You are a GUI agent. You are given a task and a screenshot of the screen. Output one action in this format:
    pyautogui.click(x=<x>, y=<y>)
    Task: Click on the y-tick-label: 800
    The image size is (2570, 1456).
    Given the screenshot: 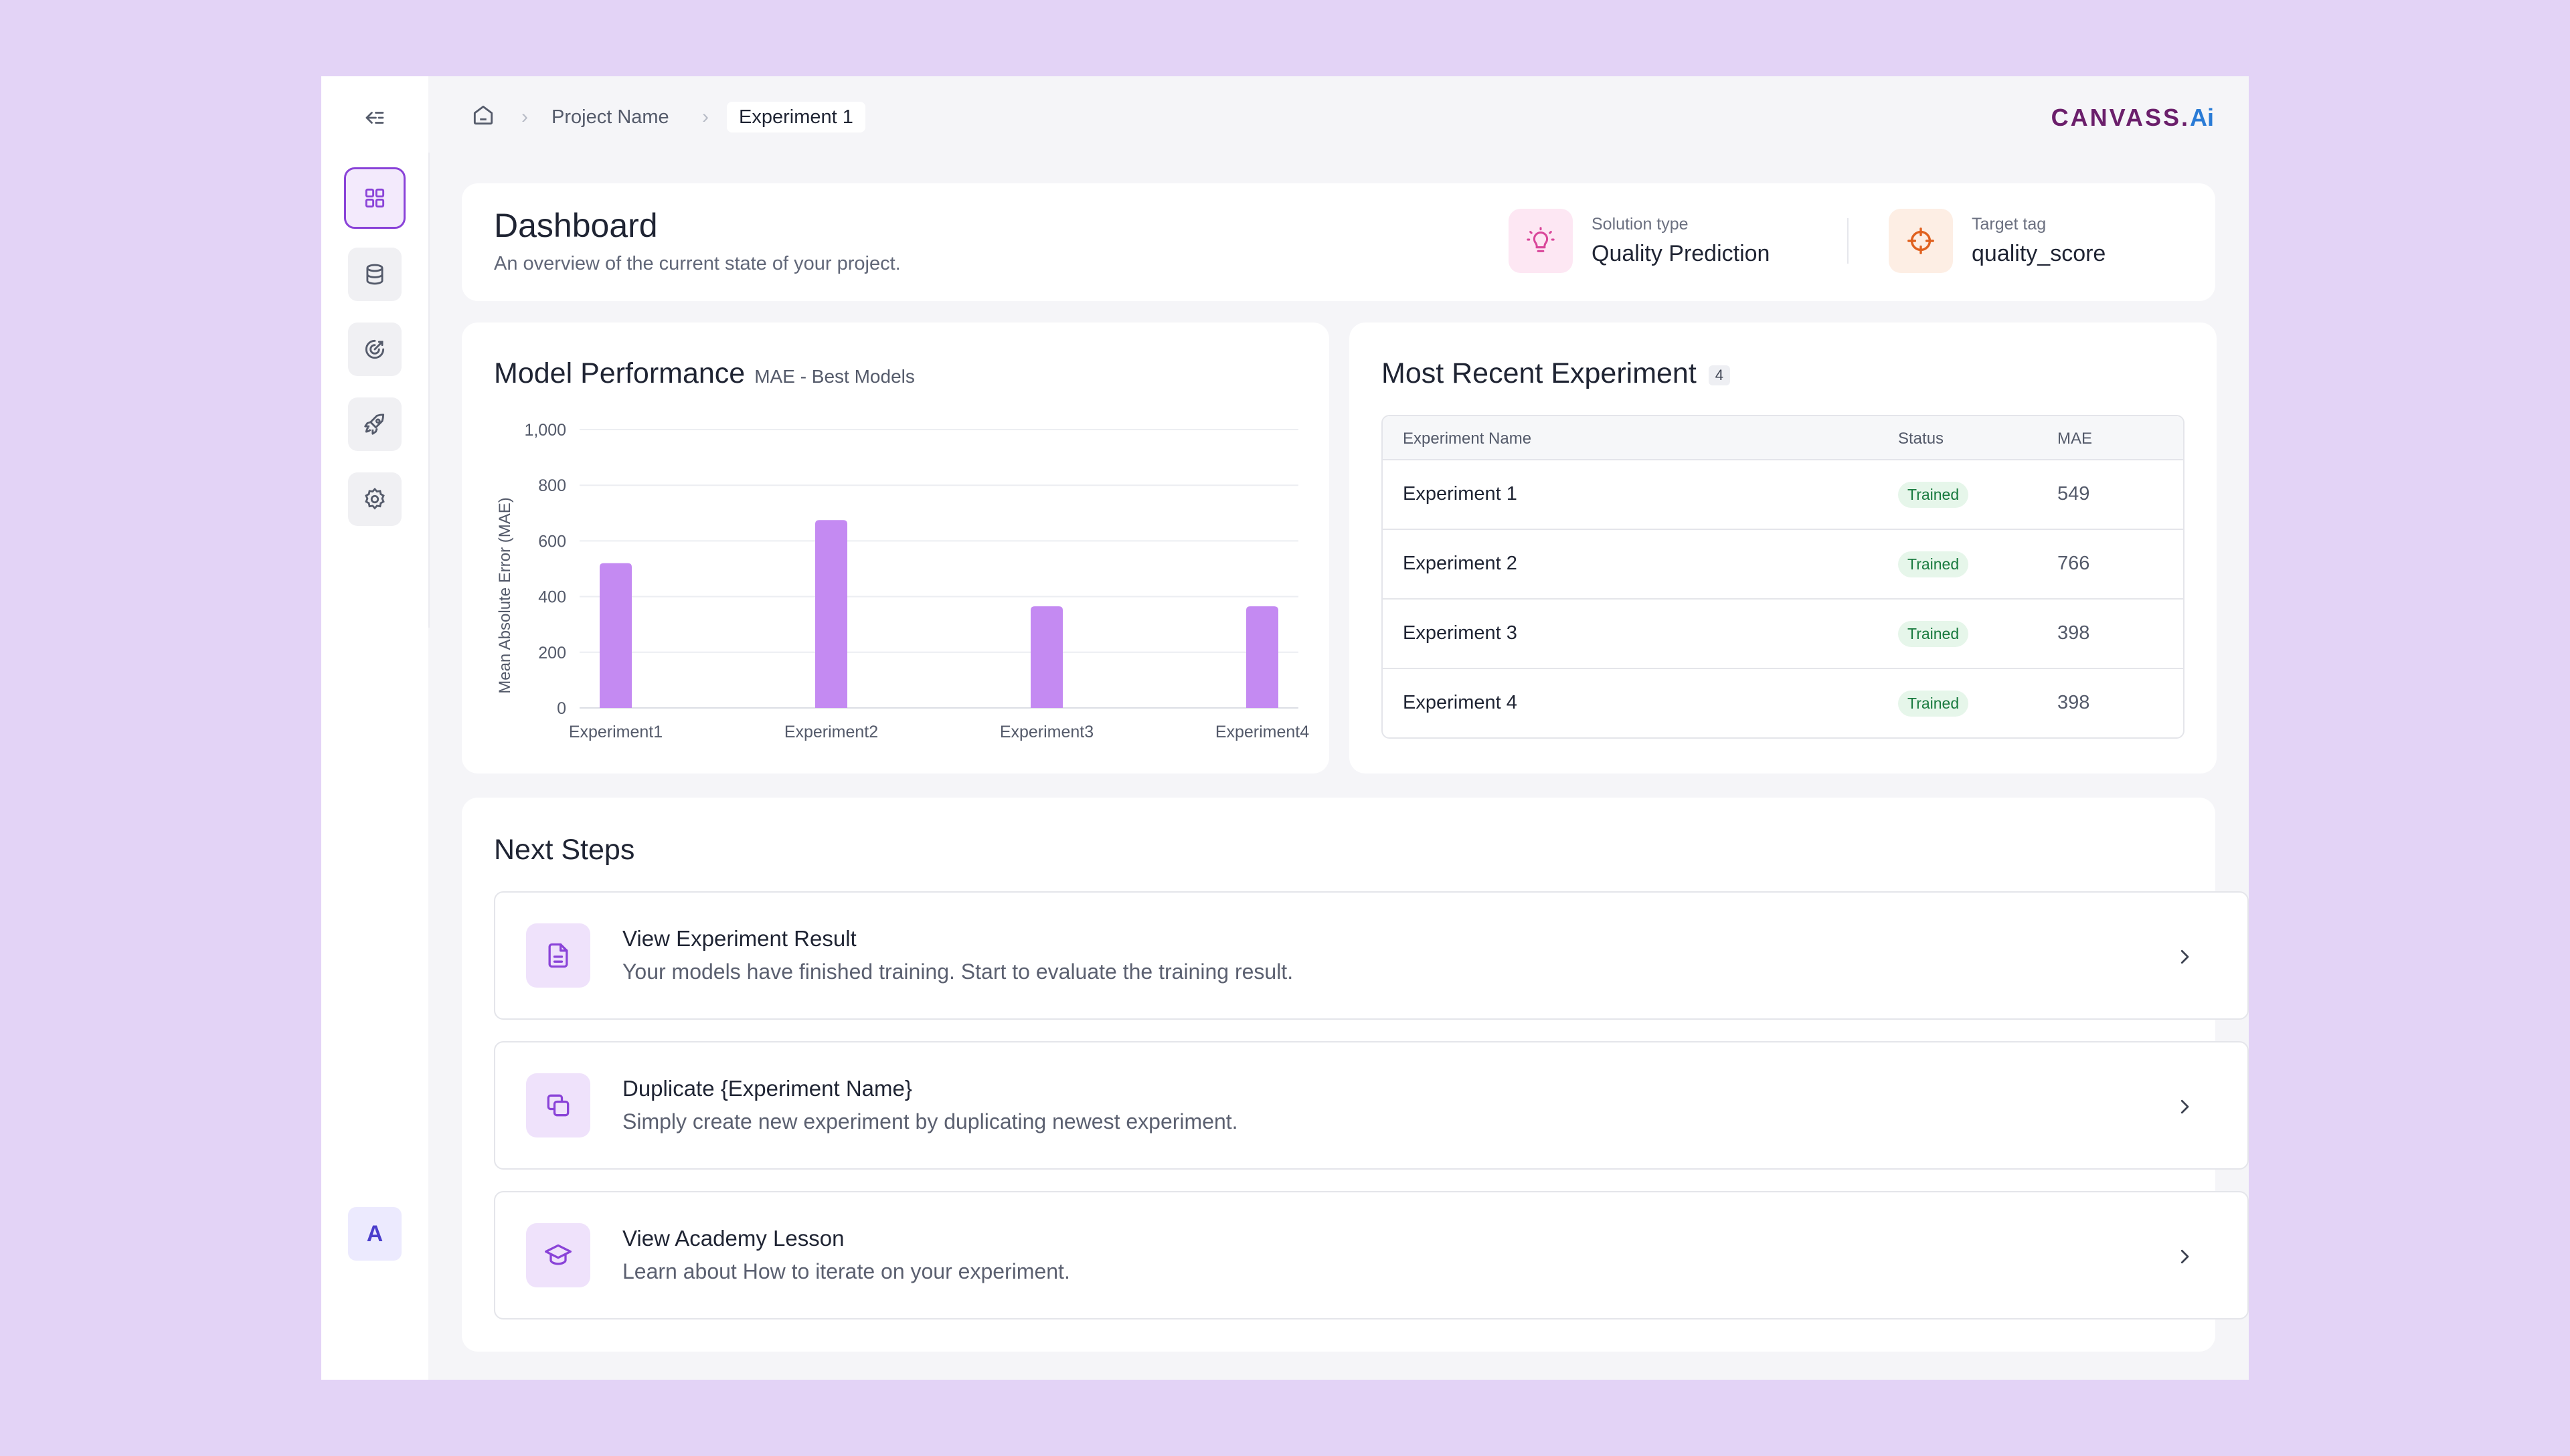 What is the action you would take?
    pyautogui.click(x=552, y=485)
    